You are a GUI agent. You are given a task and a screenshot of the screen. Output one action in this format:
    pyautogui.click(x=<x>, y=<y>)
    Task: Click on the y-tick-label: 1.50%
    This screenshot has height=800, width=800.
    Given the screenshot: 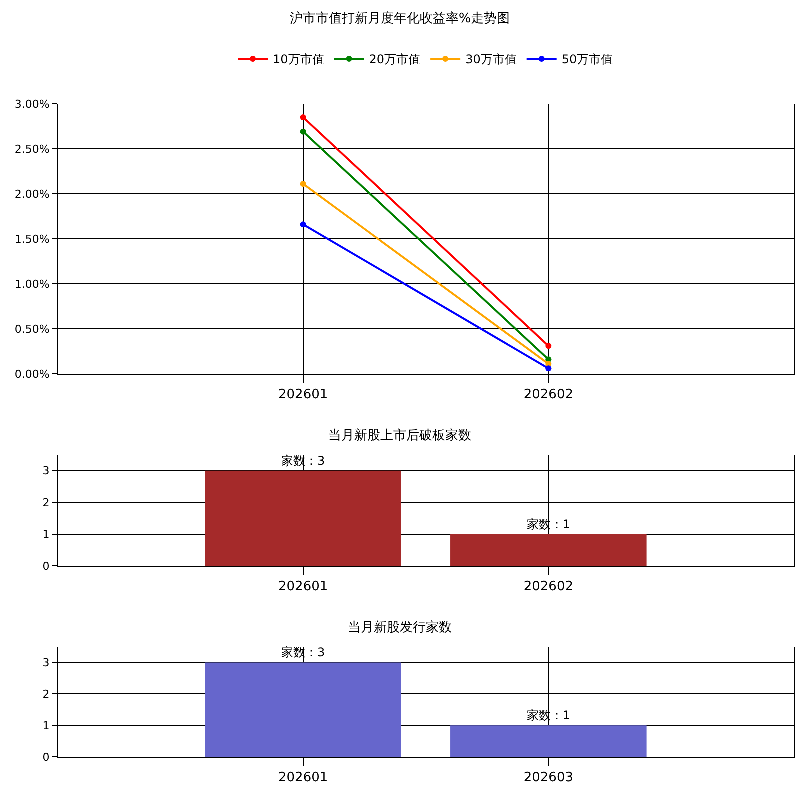 What is the action you would take?
    pyautogui.click(x=32, y=239)
    